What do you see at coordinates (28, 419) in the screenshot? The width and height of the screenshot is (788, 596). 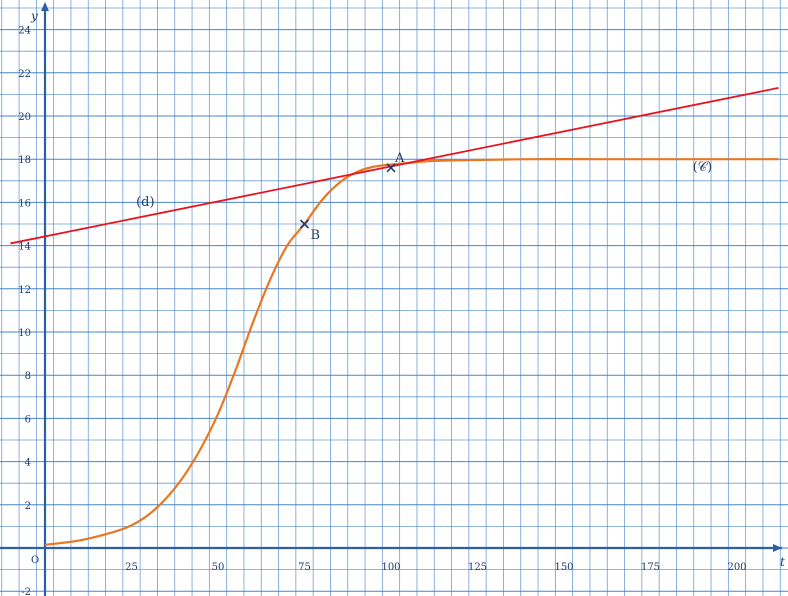 I see `y-tick-label: 6` at bounding box center [28, 419].